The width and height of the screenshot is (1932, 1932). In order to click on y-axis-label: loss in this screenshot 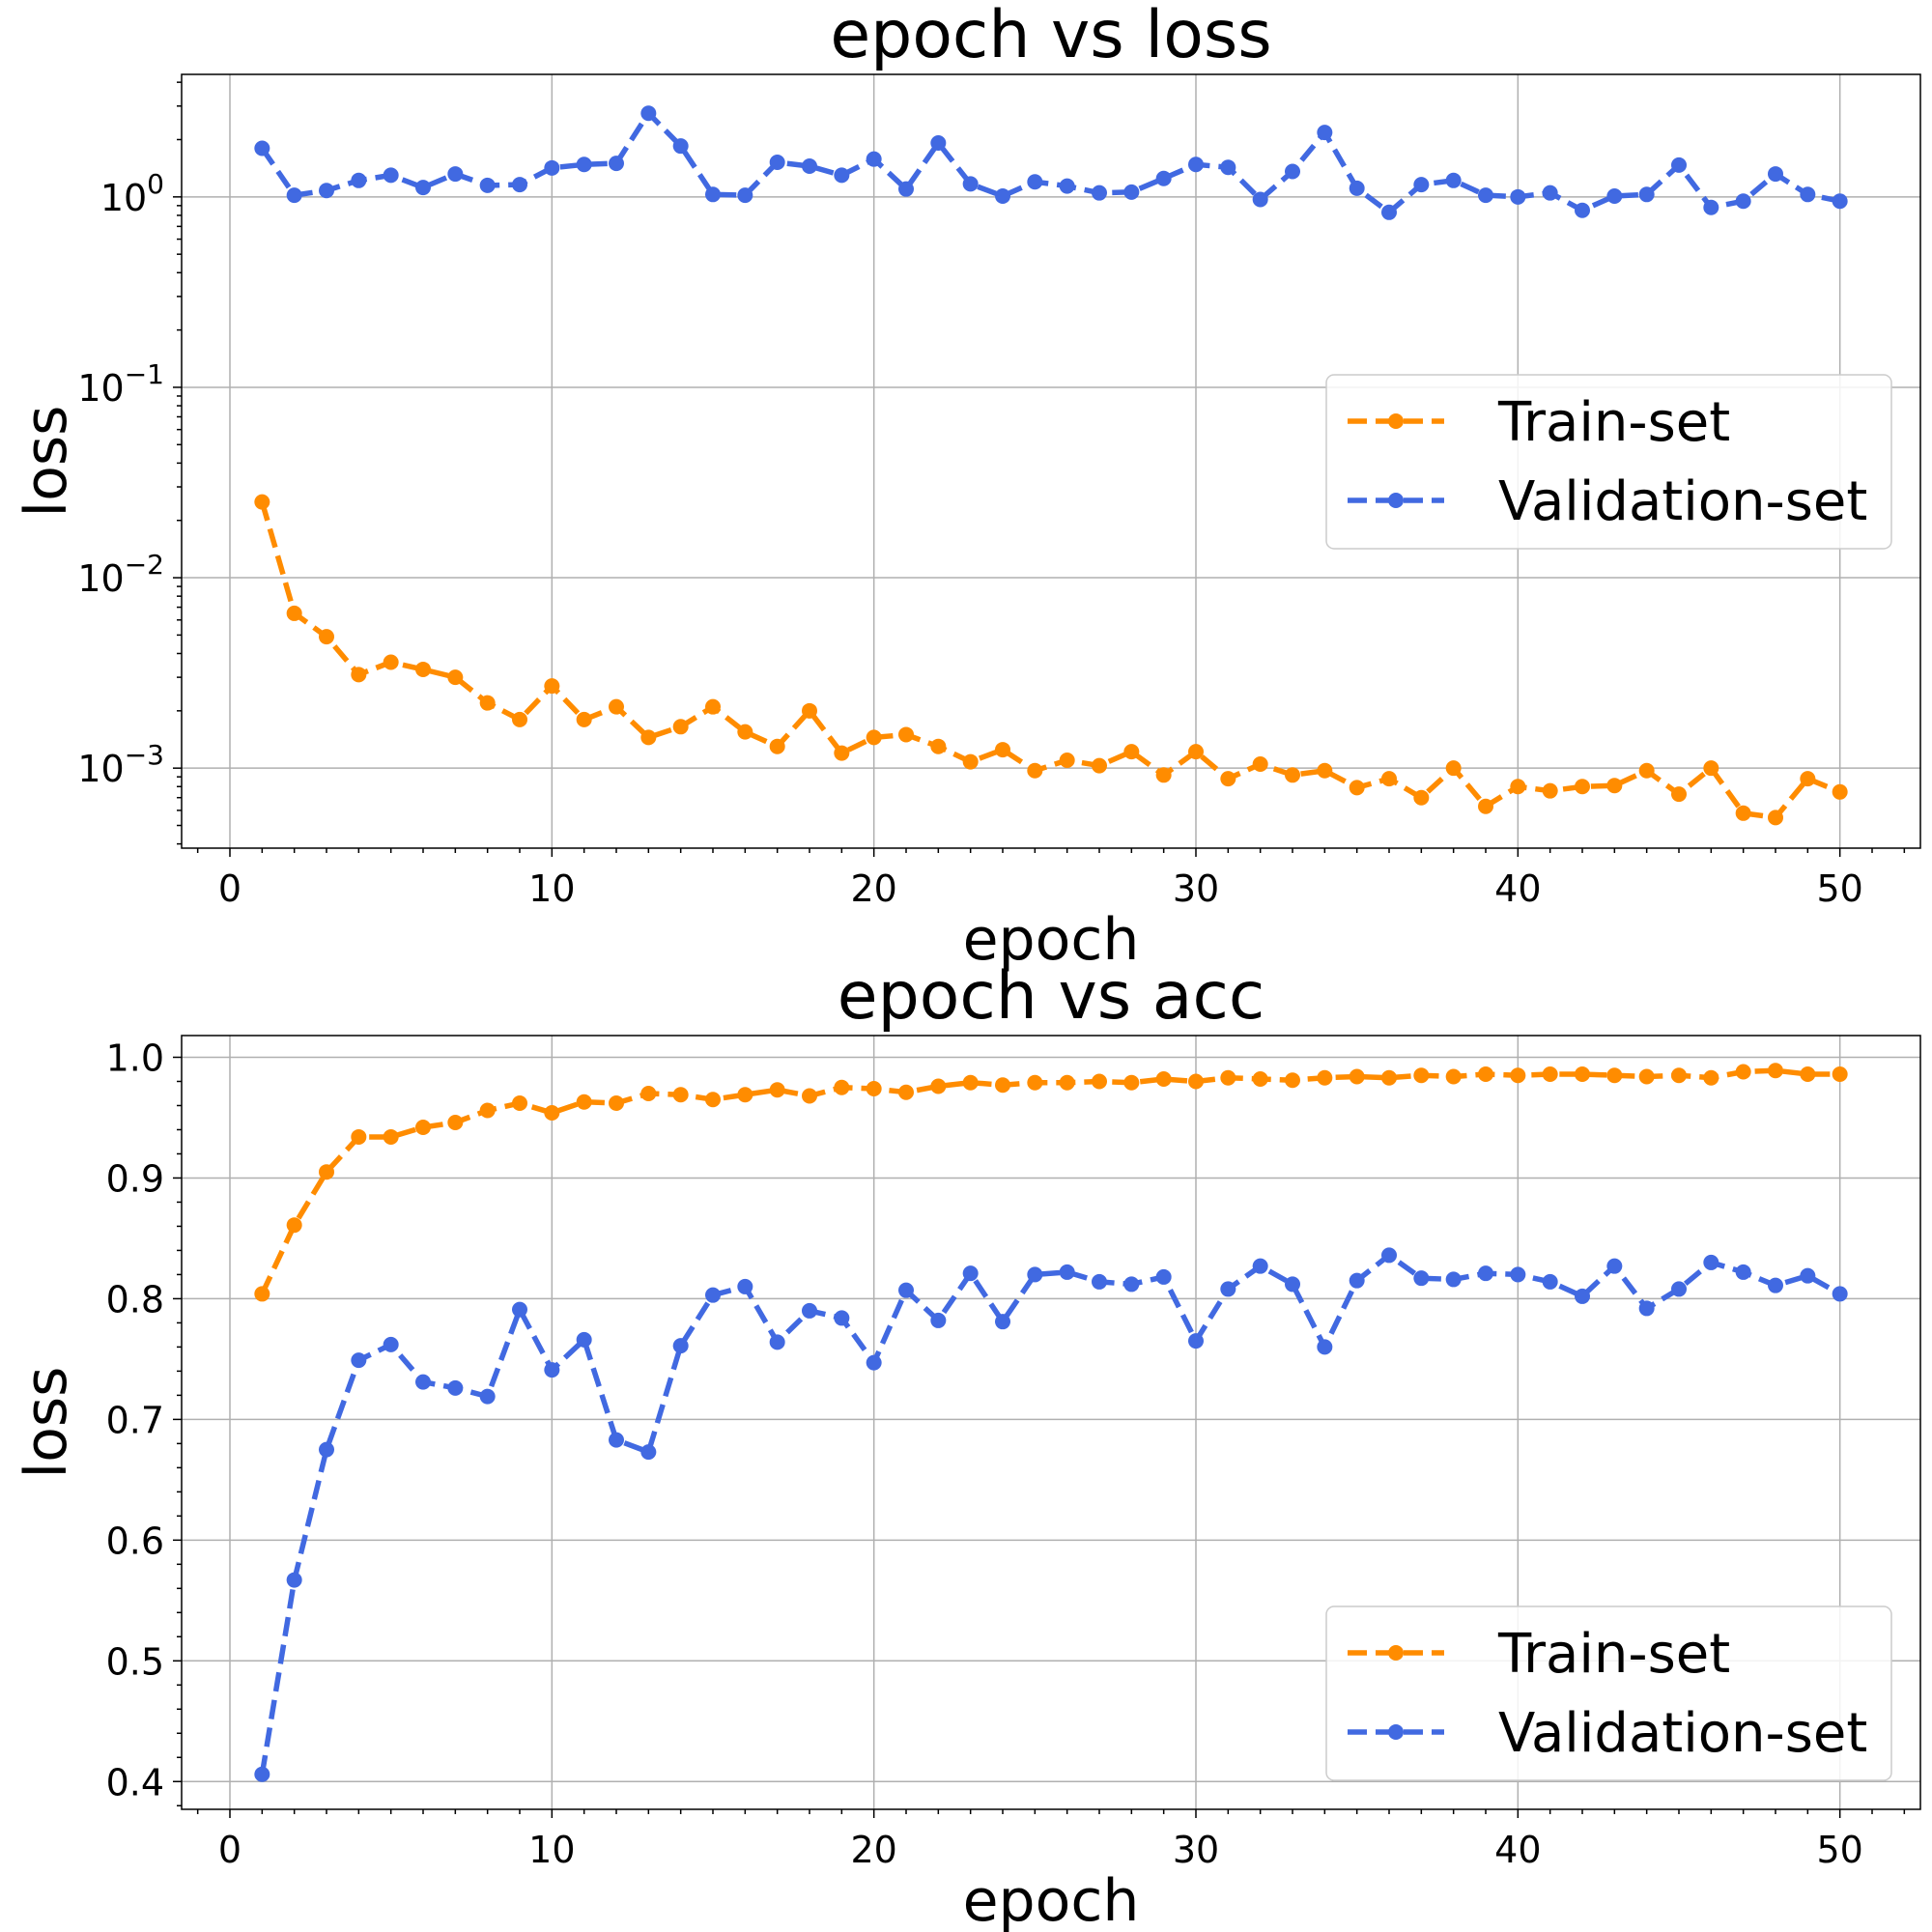, I will do `click(46, 1423)`.